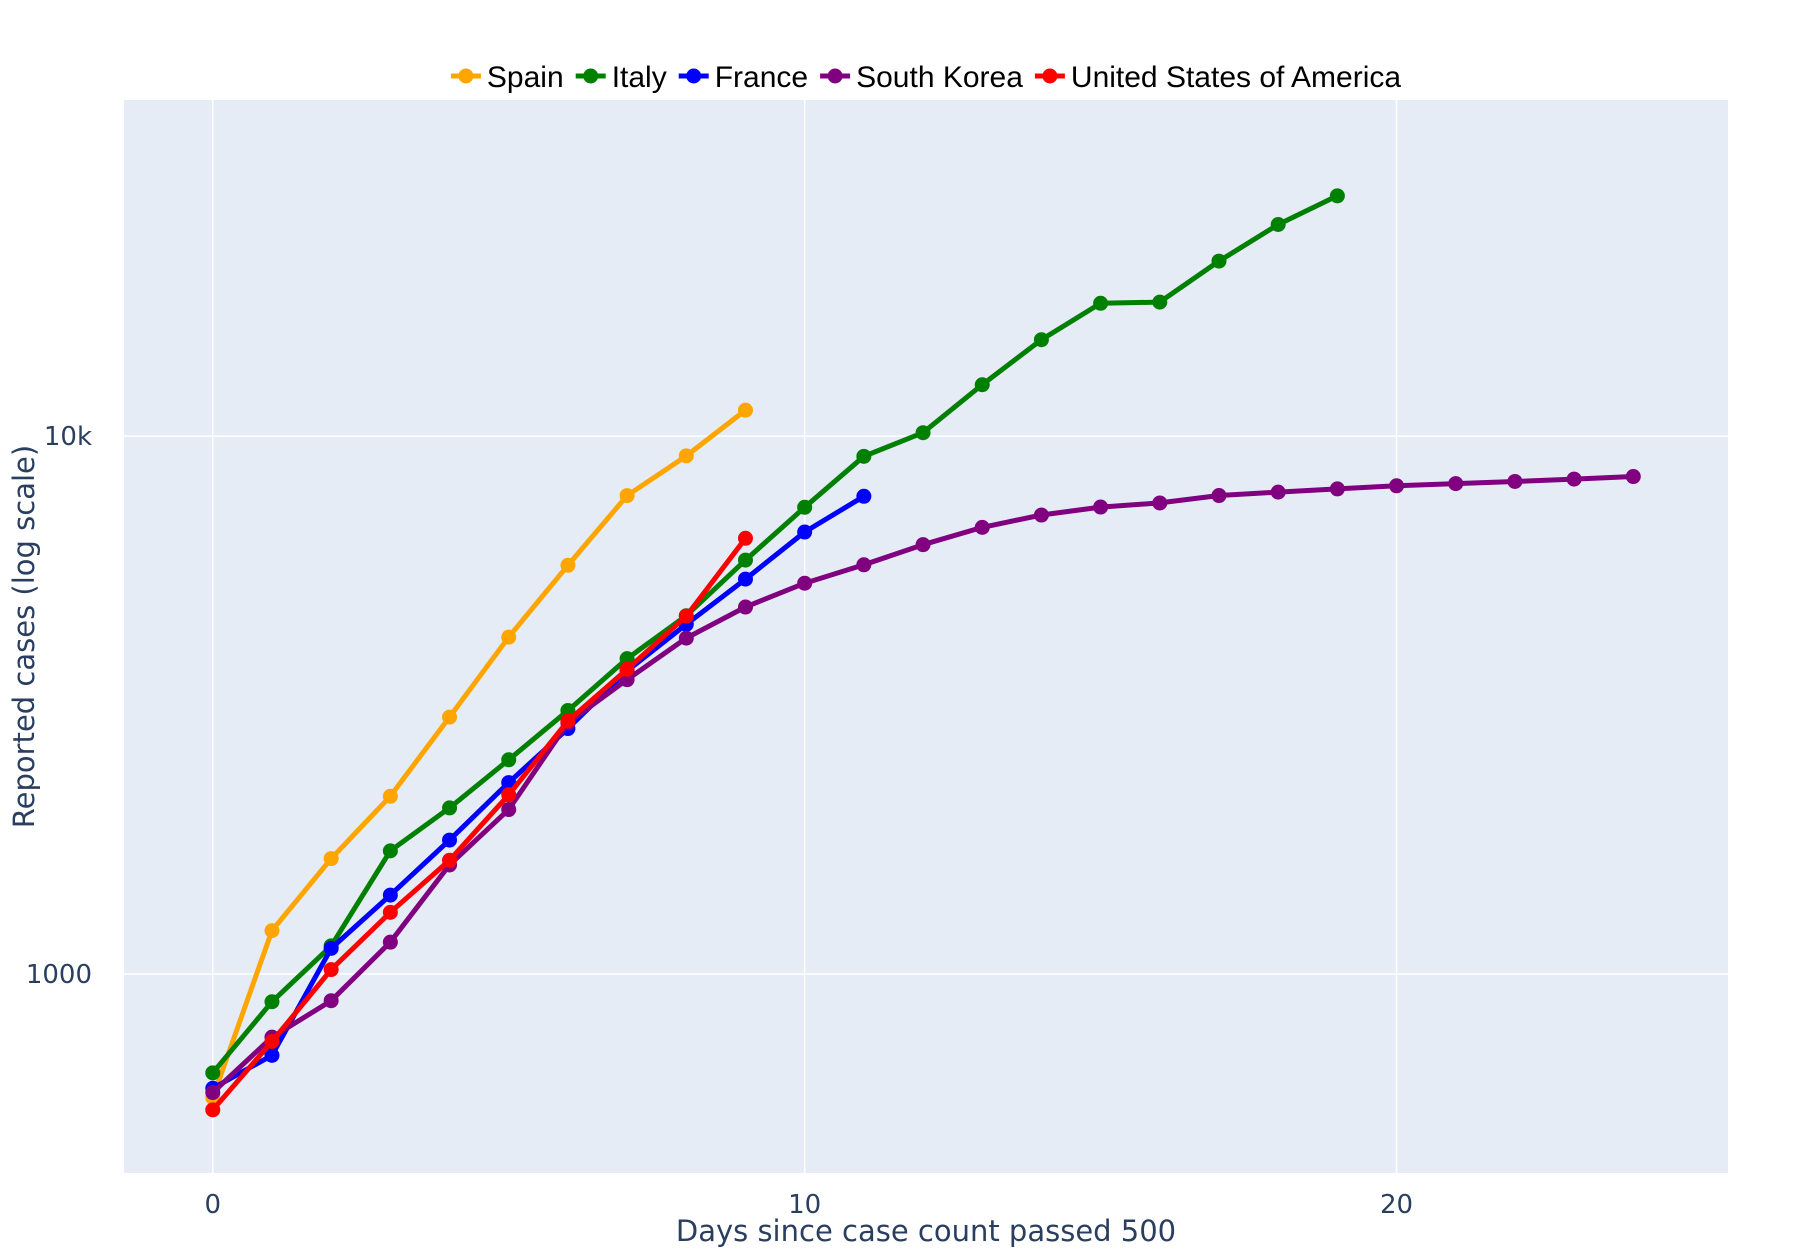  I want to click on legend-label: France, so click(761, 77).